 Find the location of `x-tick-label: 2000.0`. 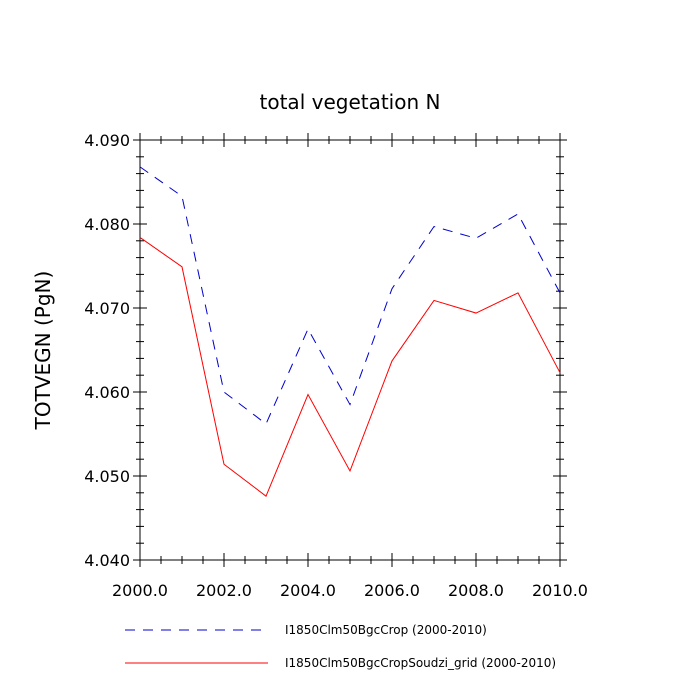

x-tick-label: 2000.0 is located at coordinates (140, 590).